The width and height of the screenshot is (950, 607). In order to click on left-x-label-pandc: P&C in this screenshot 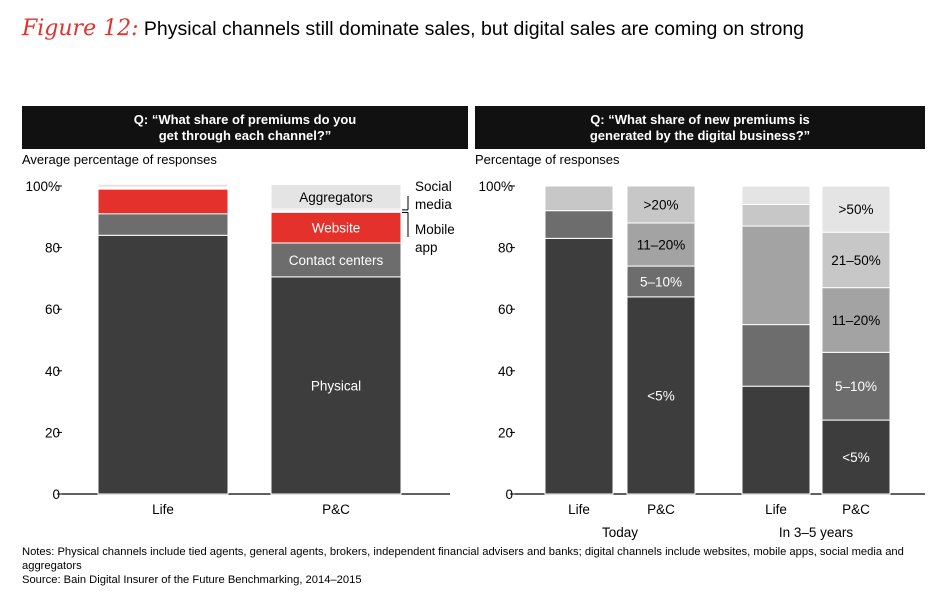, I will do `click(336, 509)`.